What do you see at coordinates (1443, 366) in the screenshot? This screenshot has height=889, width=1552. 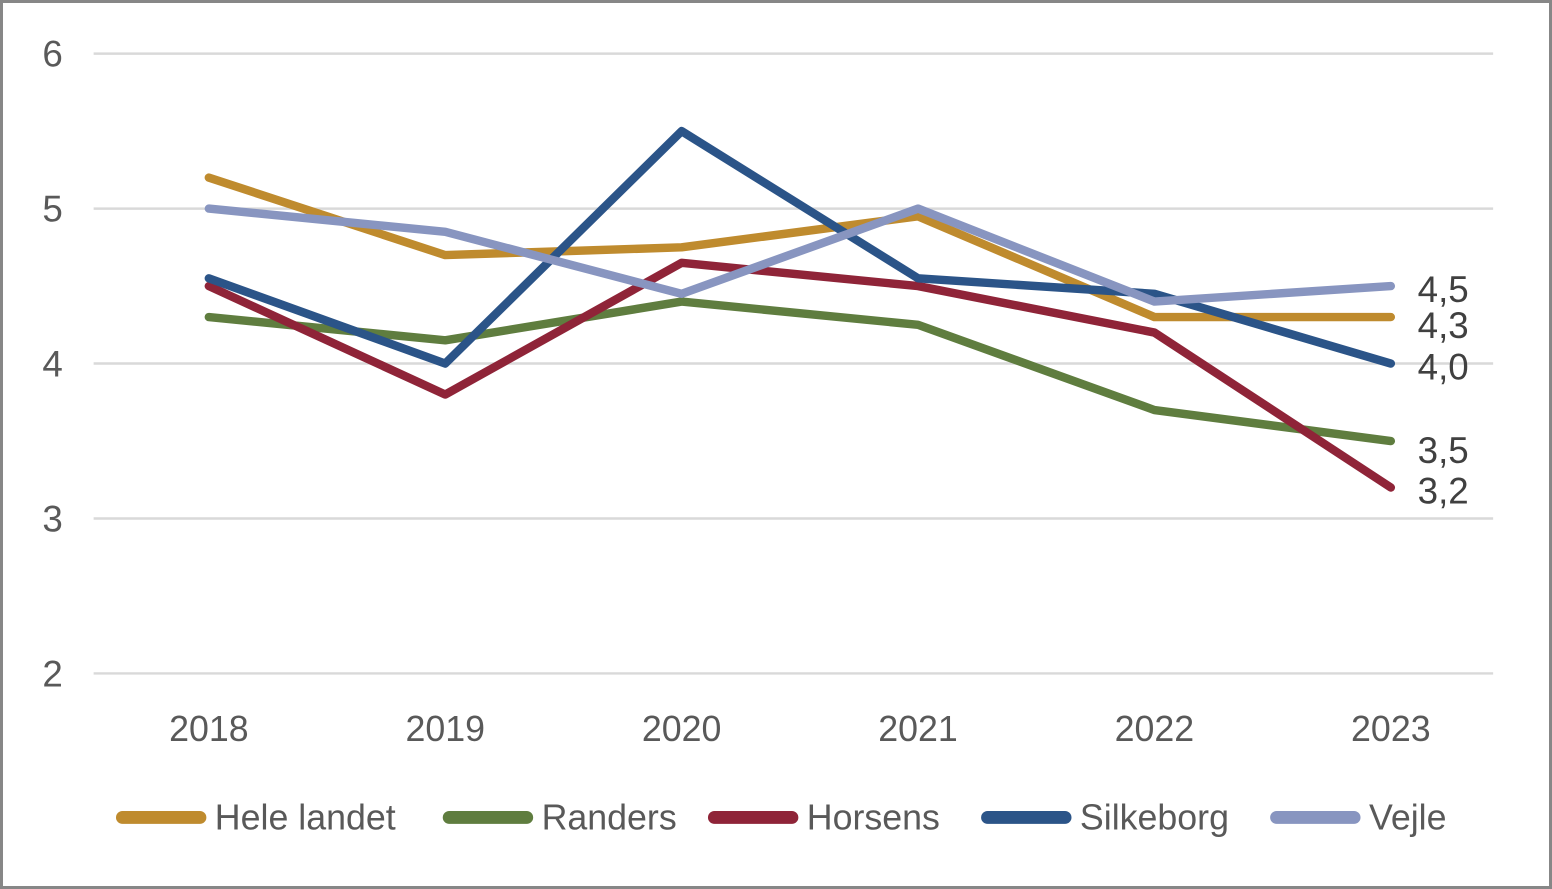 I see `end-label-silkeborg: 4,0` at bounding box center [1443, 366].